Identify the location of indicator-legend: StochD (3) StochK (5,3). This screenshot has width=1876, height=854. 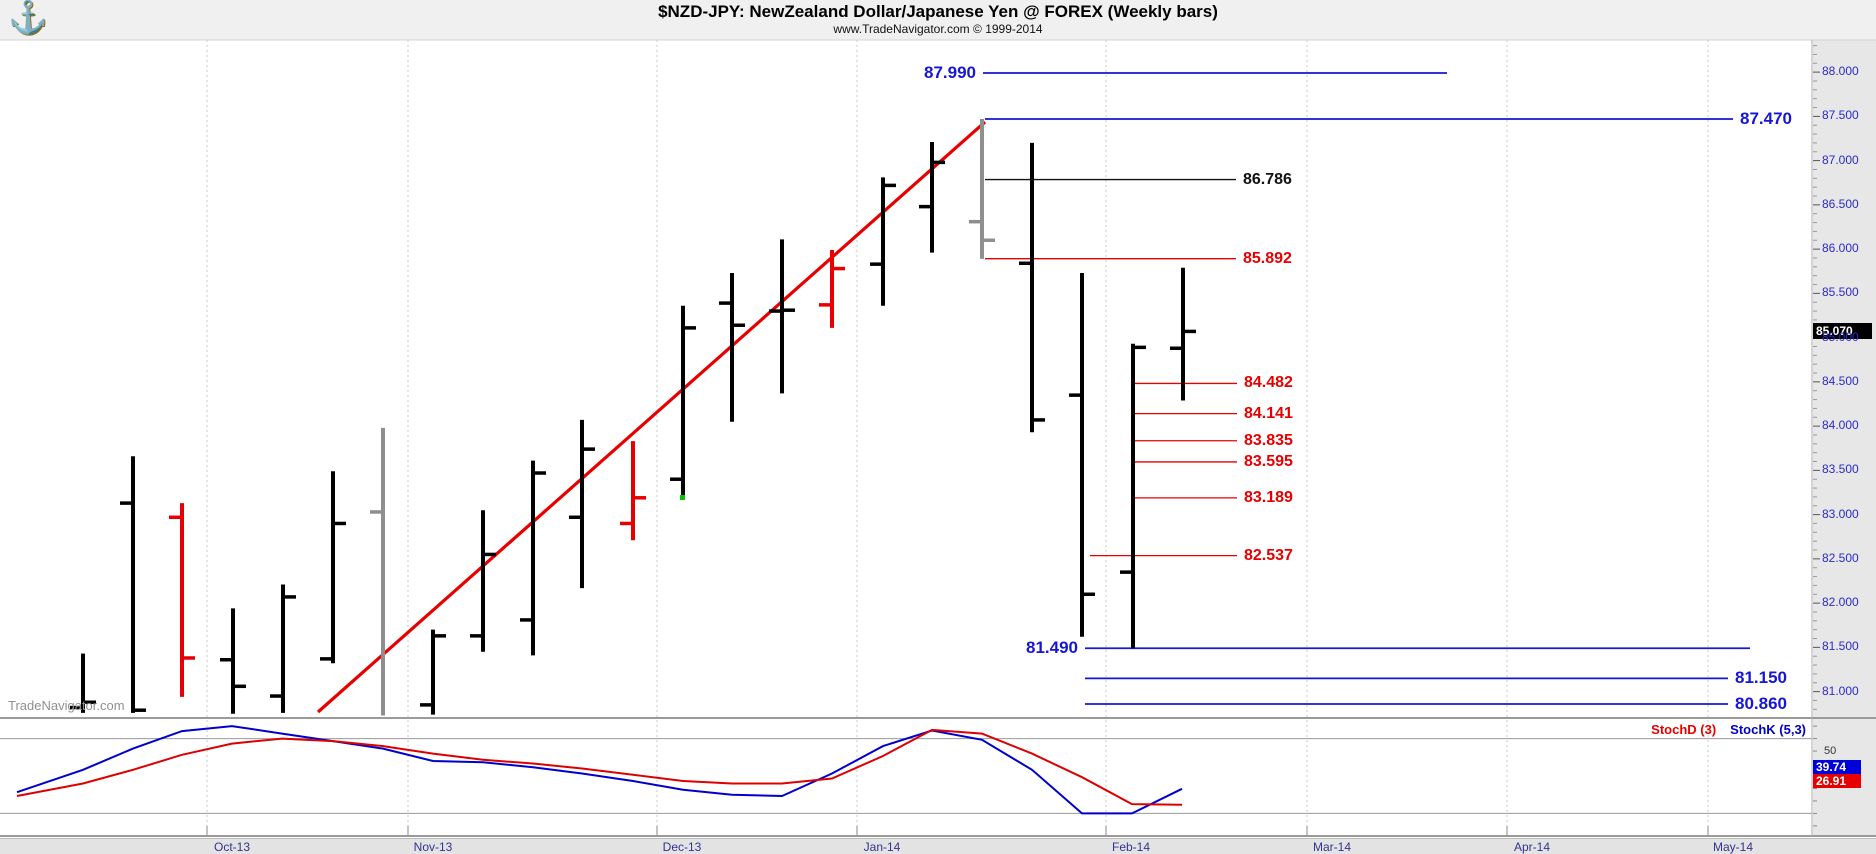
(1728, 729).